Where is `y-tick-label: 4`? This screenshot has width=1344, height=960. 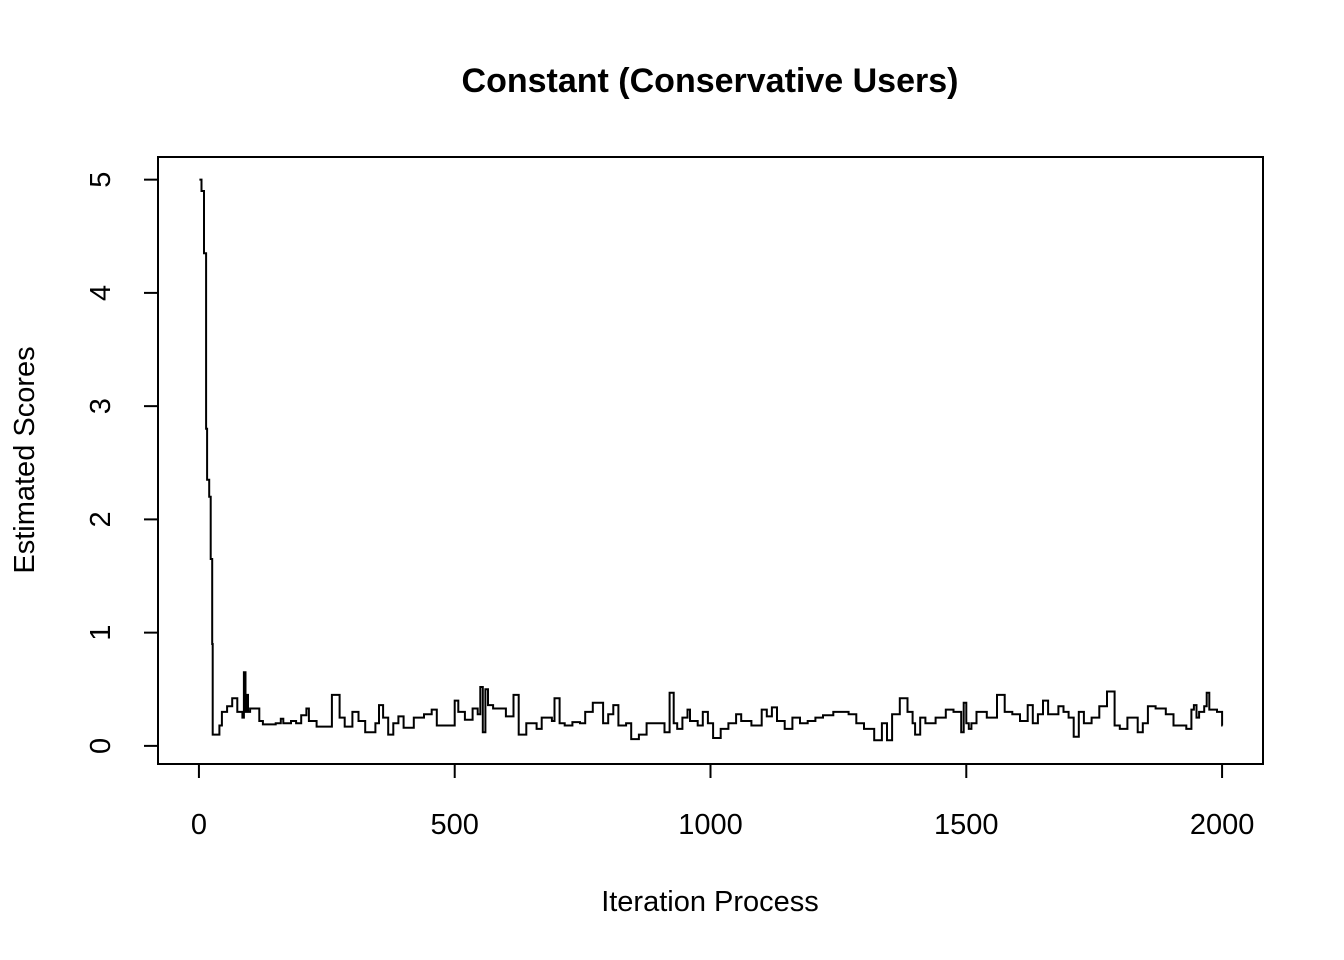 y-tick-label: 4 is located at coordinates (101, 293).